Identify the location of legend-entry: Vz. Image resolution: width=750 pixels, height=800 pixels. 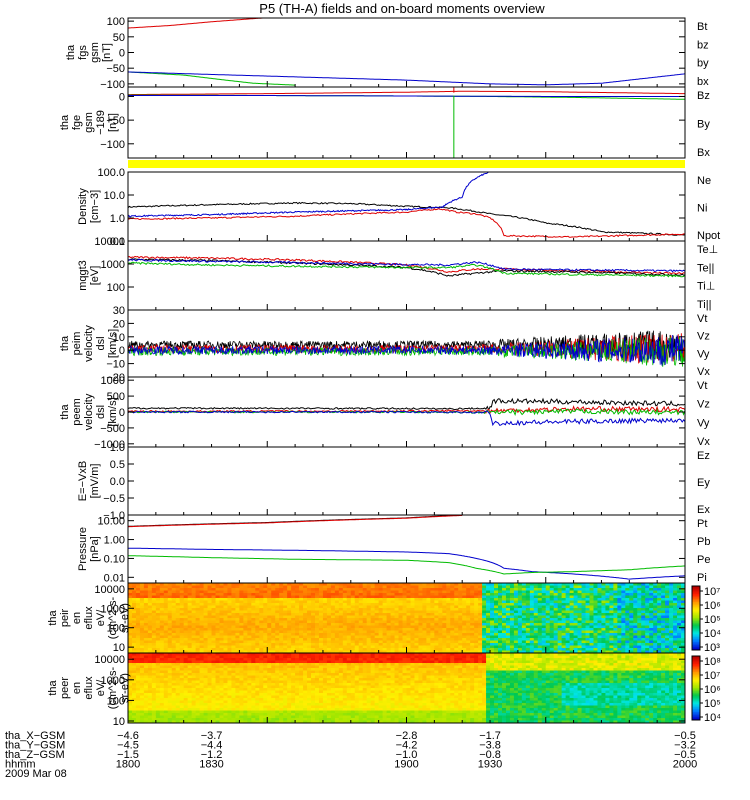
(703, 405).